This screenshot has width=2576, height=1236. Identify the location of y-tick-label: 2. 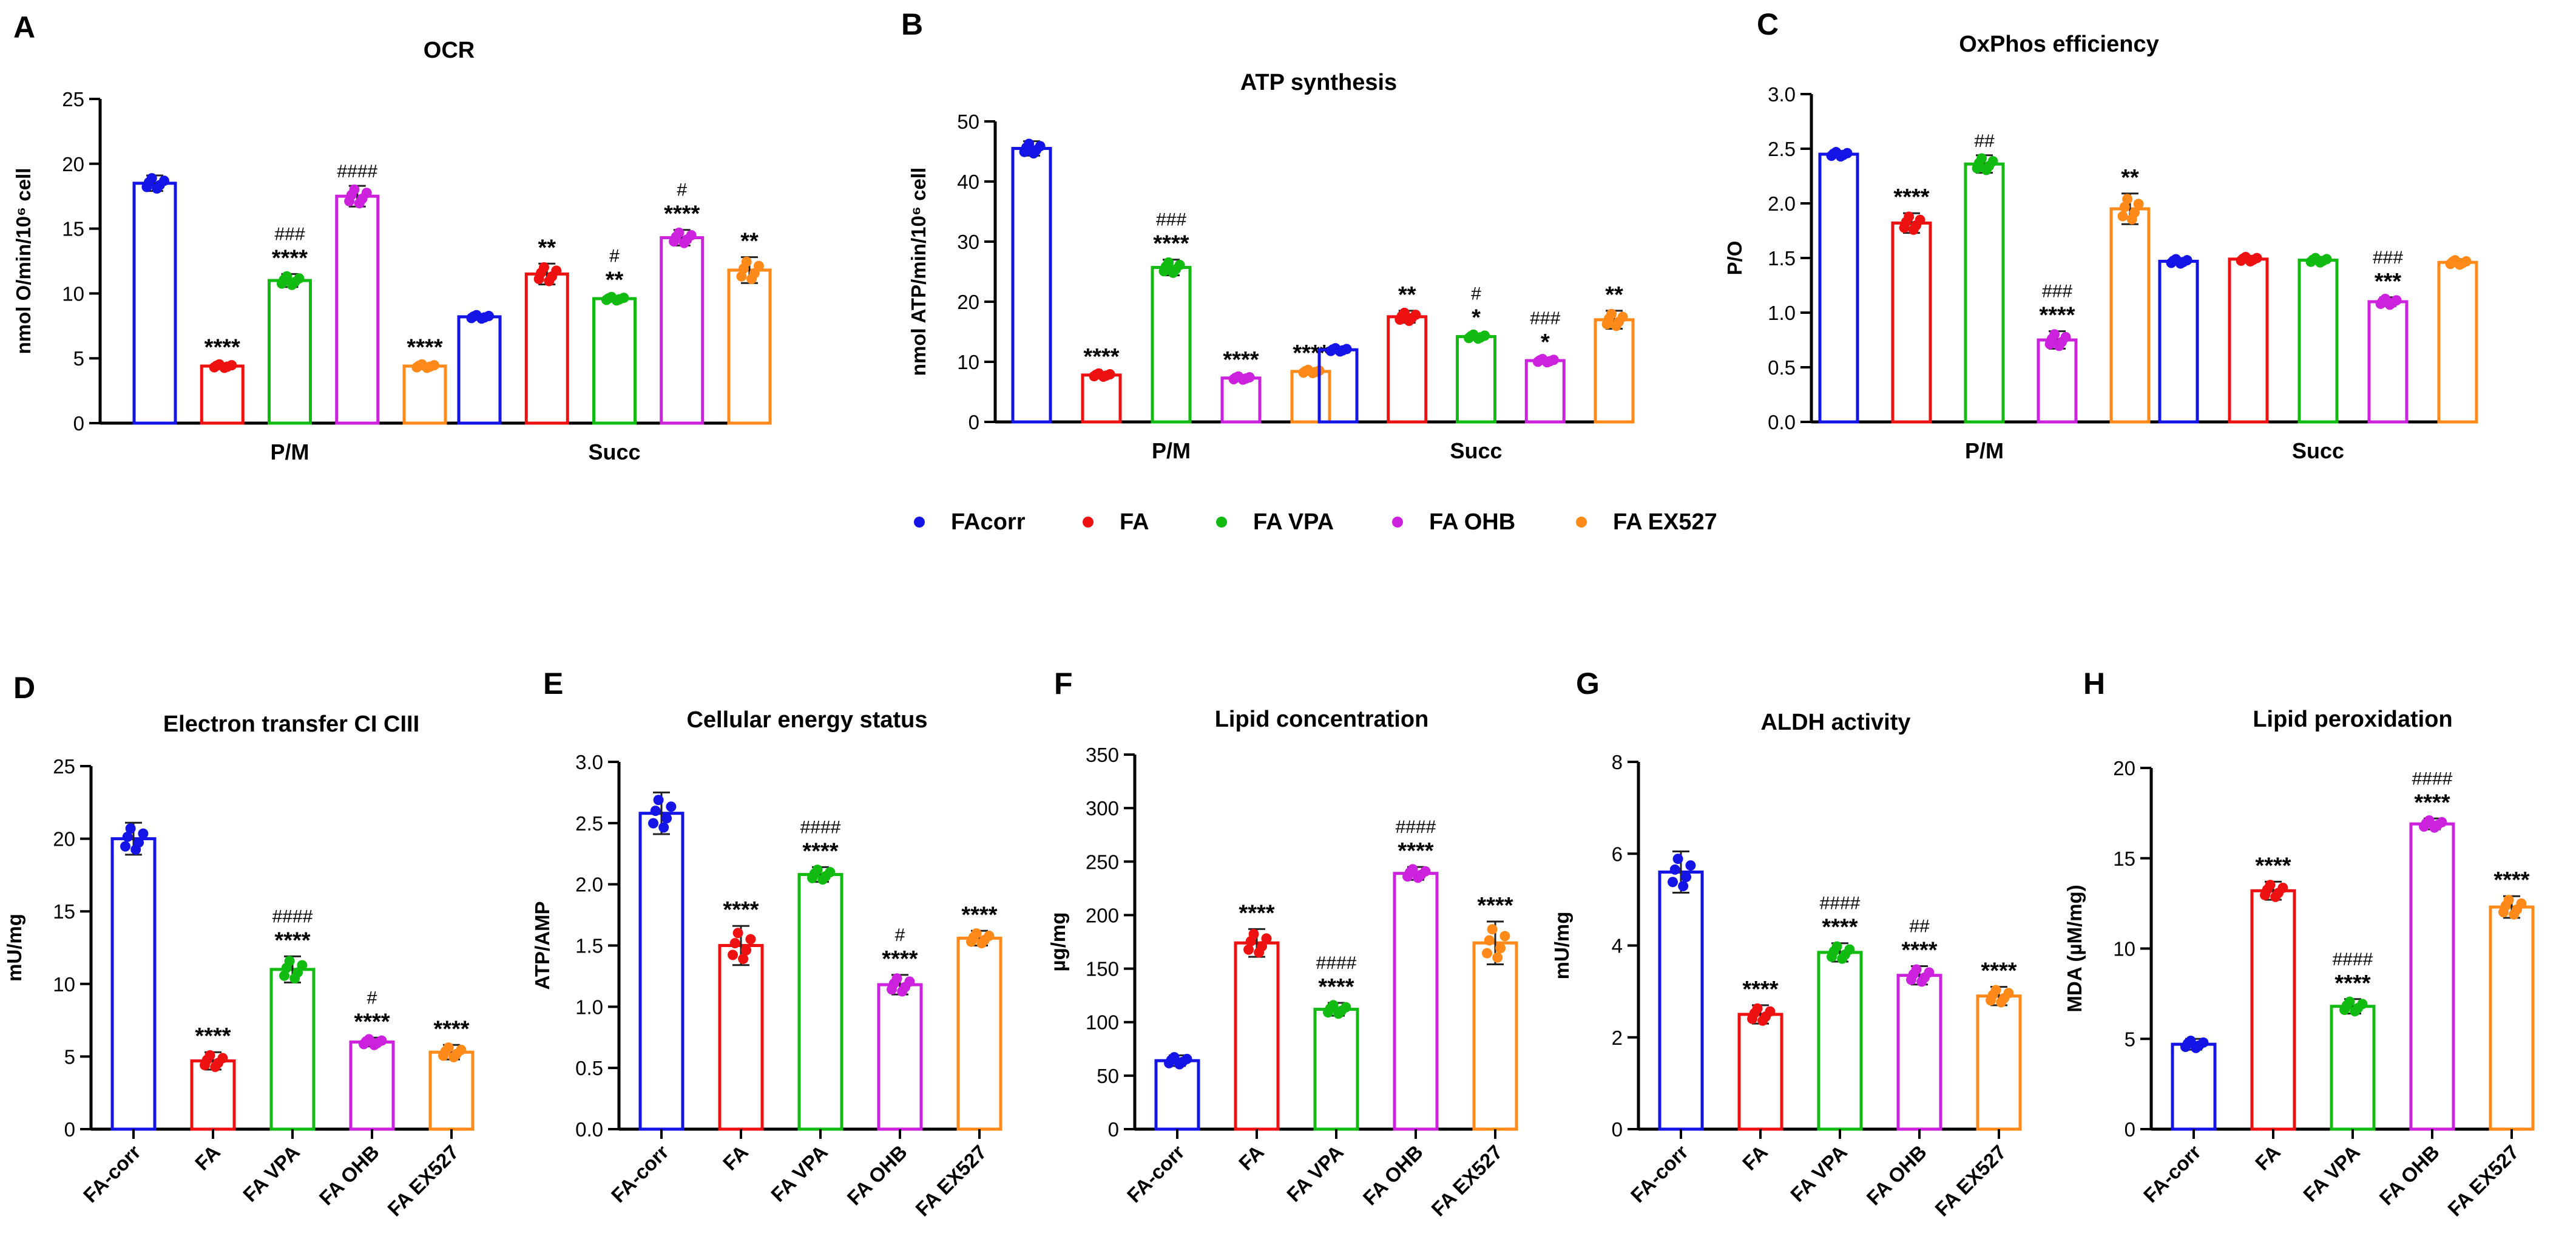
(1617, 1038).